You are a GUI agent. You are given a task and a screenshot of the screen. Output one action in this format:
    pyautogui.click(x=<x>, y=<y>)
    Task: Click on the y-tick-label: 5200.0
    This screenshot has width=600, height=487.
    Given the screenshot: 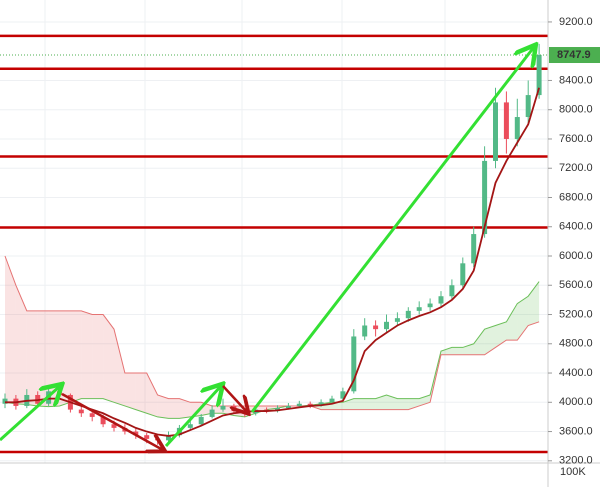 What is the action you would take?
    pyautogui.click(x=576, y=314)
    